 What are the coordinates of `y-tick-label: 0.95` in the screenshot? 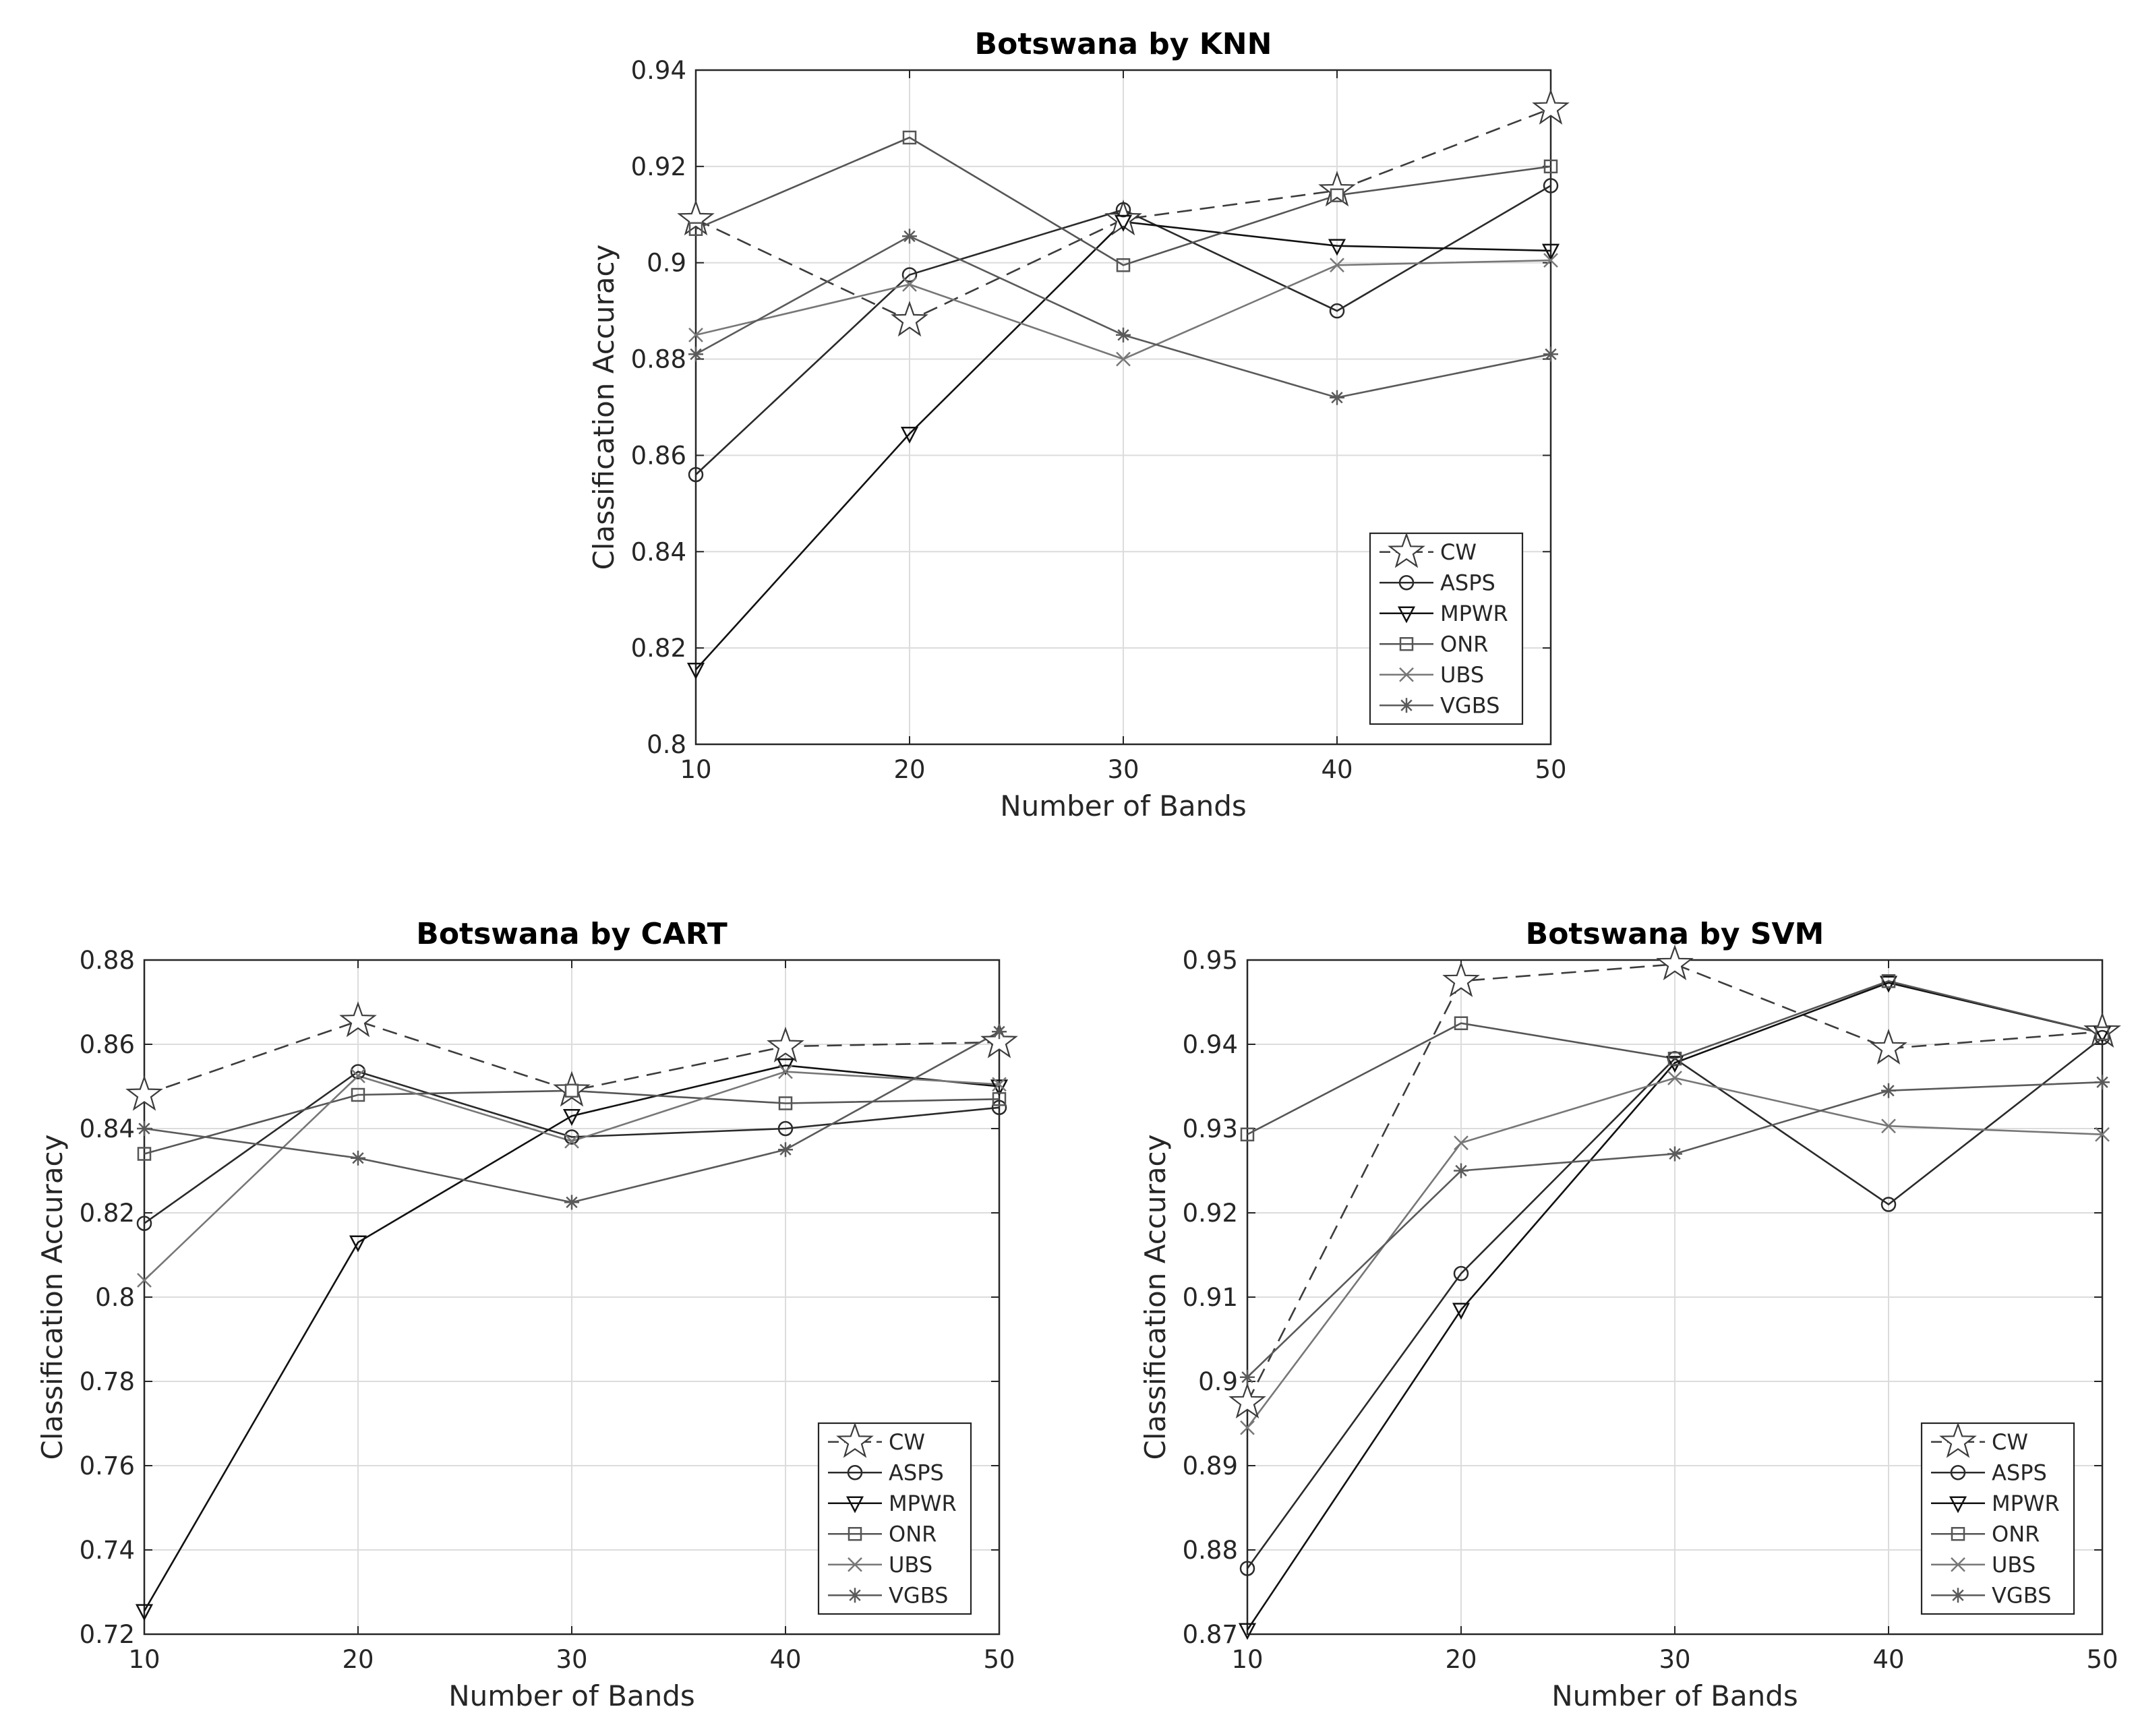 It's located at (1210, 960).